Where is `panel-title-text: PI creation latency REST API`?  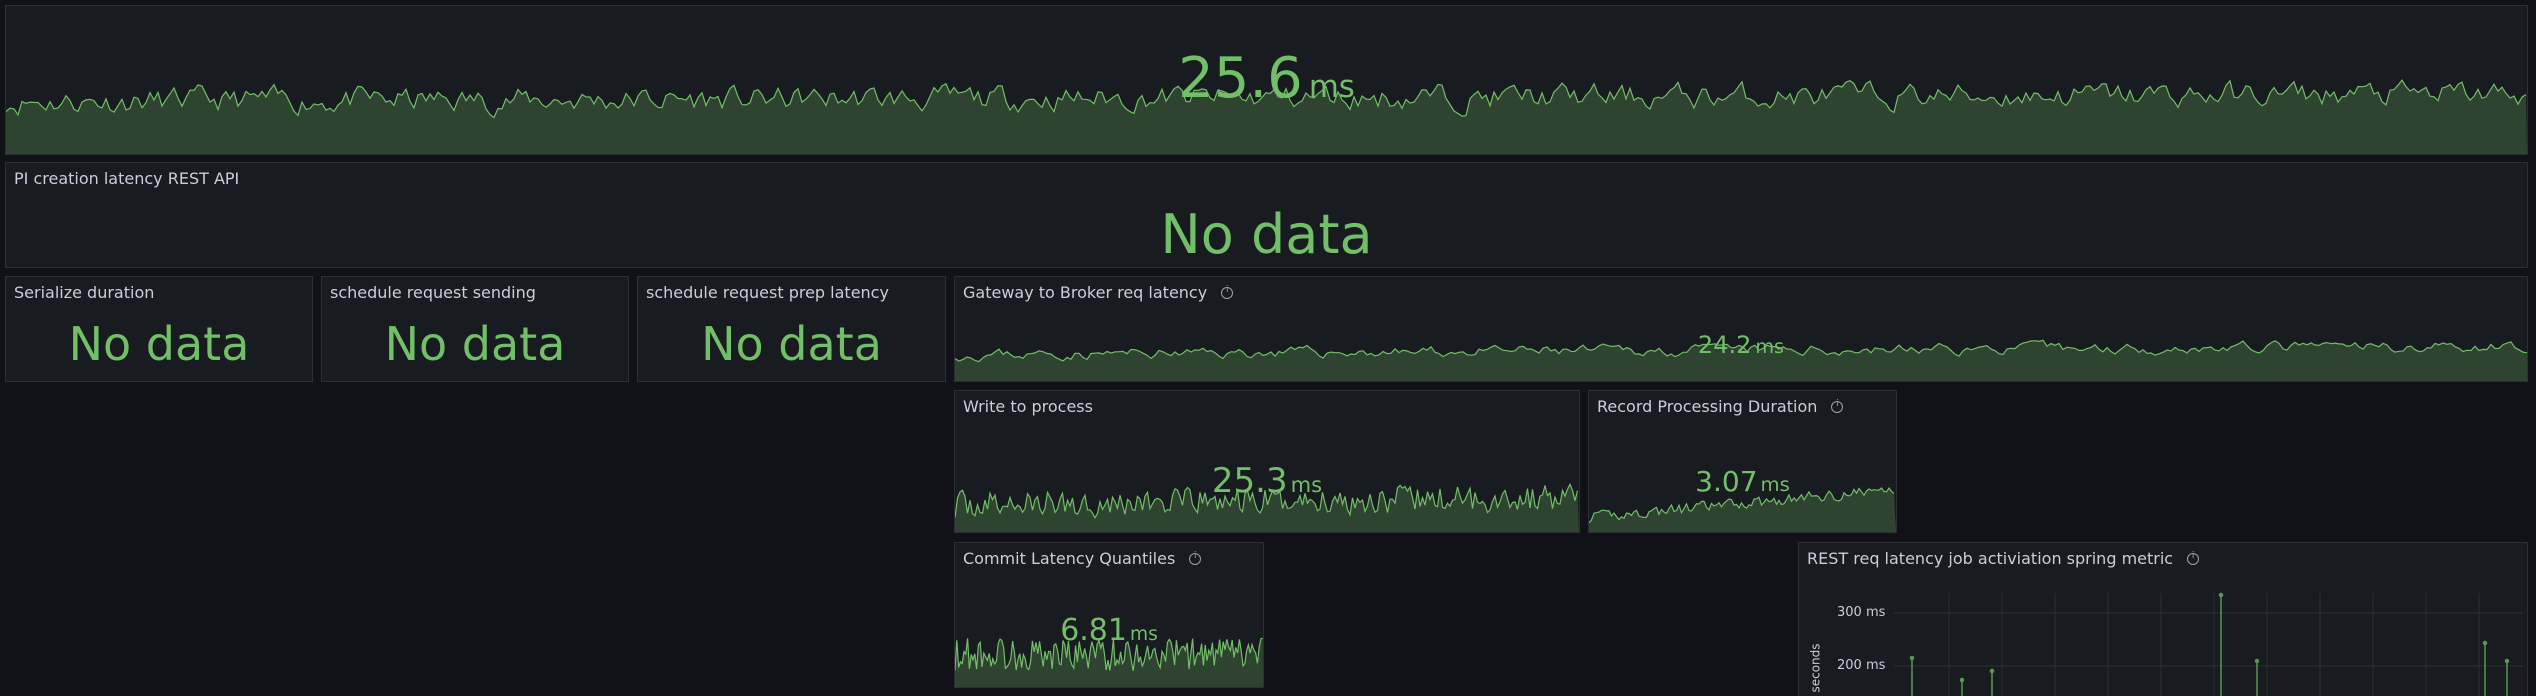
panel-title-text: PI creation latency REST API is located at coordinates (127, 178).